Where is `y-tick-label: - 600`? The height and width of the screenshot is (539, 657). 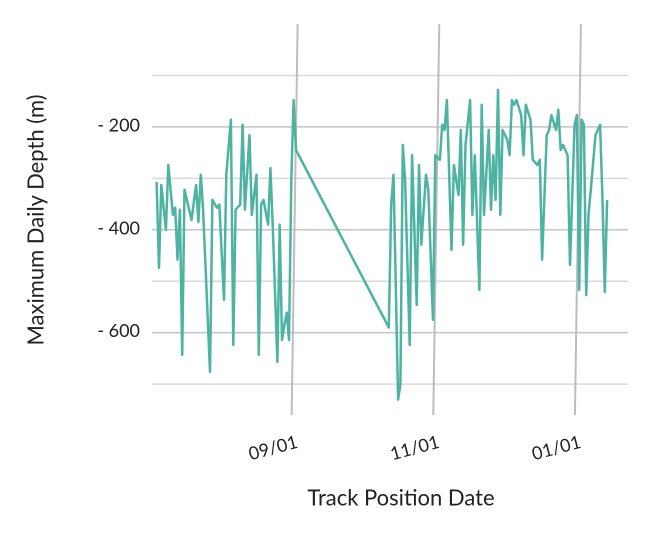
y-tick-label: - 600 is located at coordinates (118, 330).